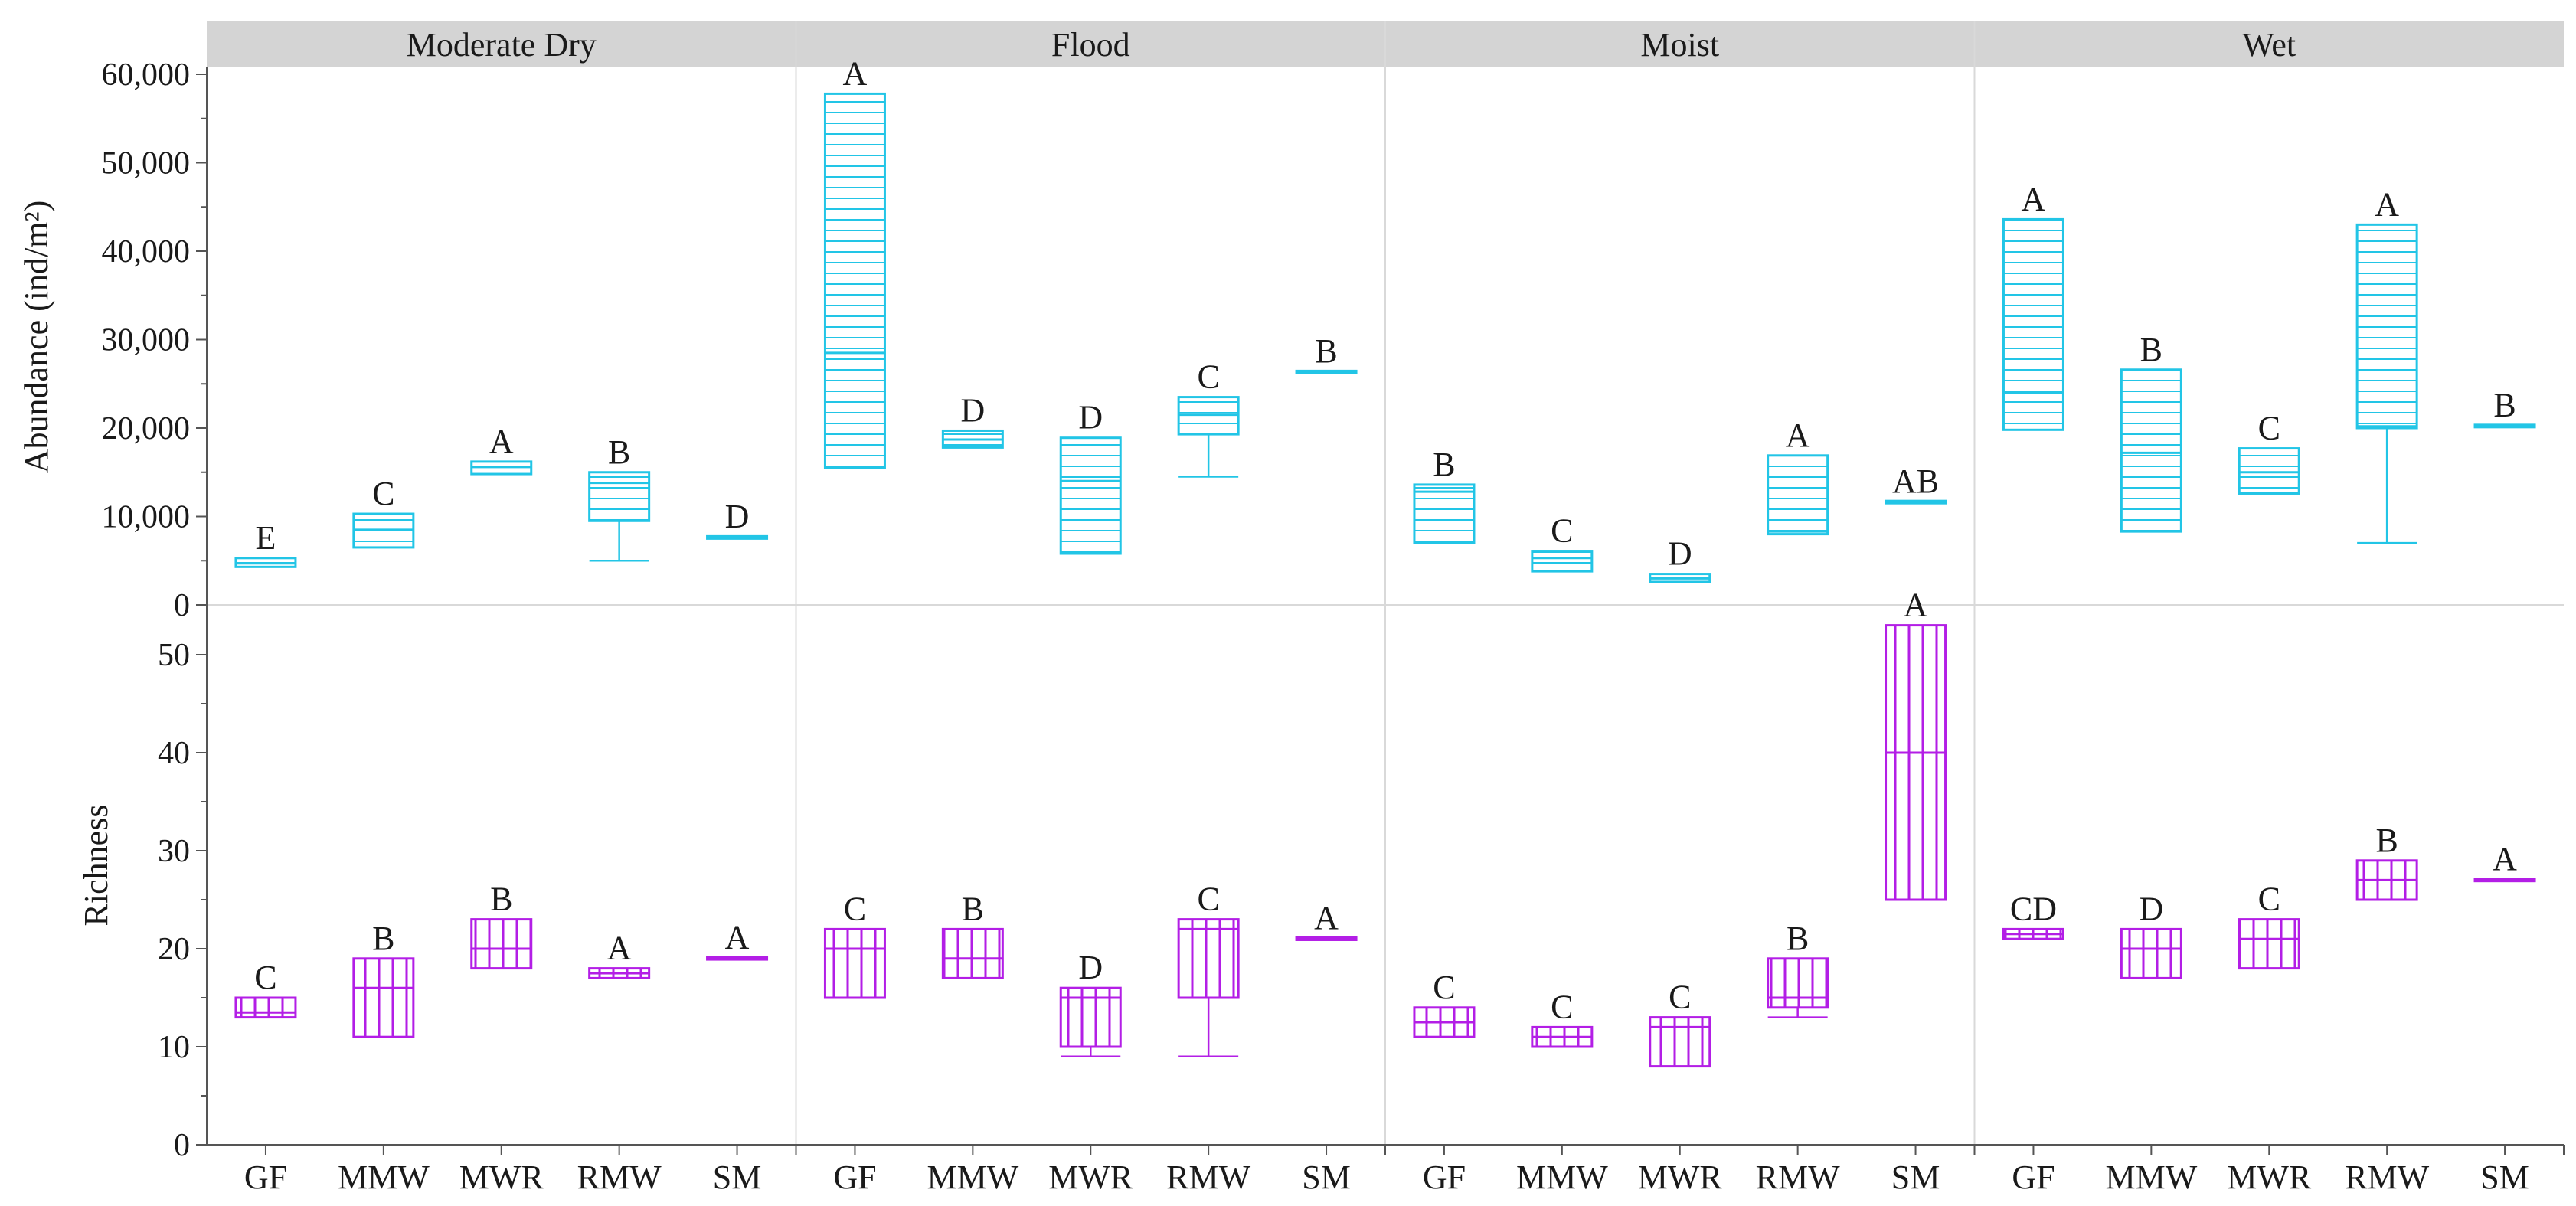  Describe the element at coordinates (1090, 1022) in the screenshot. I see `box-richness-flood-mwr` at that location.